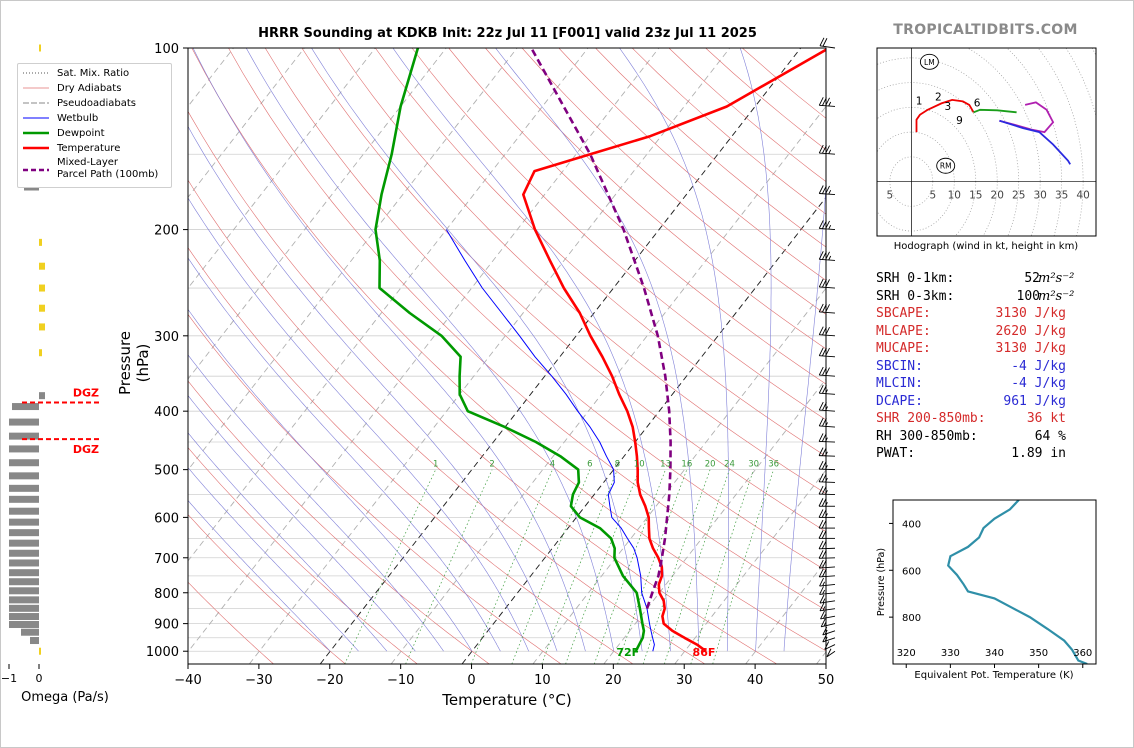  I want to click on index-row: SRH 0-3km: 100 m²s⁻², so click(986, 298).